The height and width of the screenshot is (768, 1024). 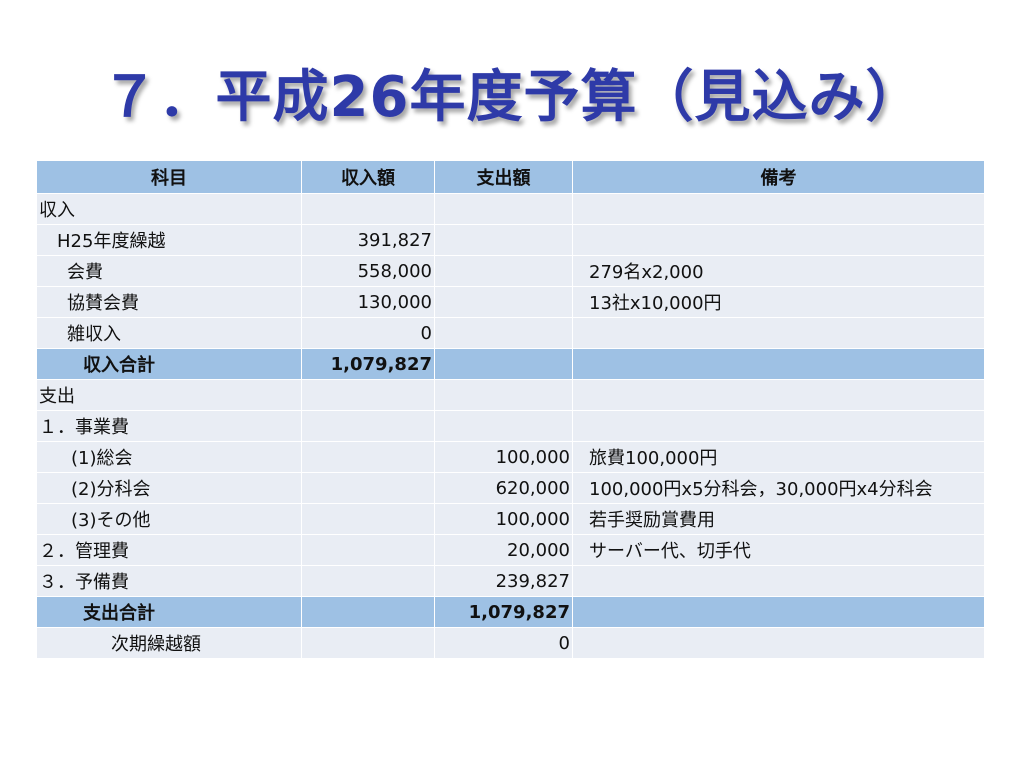 What do you see at coordinates (503, 581) in the screenshot?
I see `row-expense: 239,827` at bounding box center [503, 581].